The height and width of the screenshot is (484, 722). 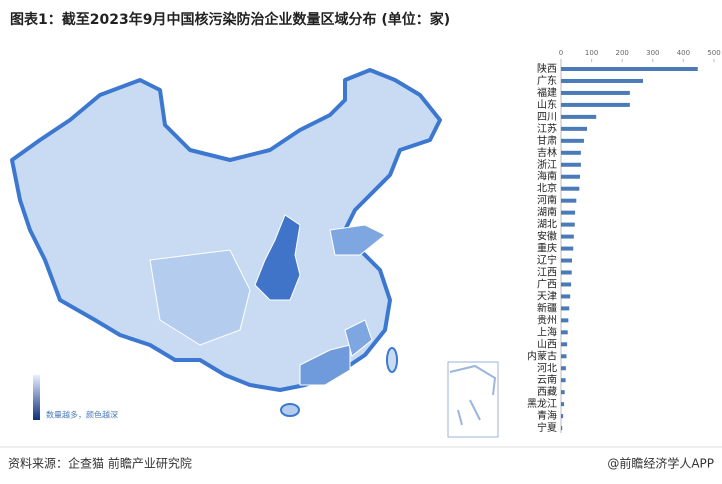 I want to click on y-tick-label: 山东, so click(x=547, y=104).